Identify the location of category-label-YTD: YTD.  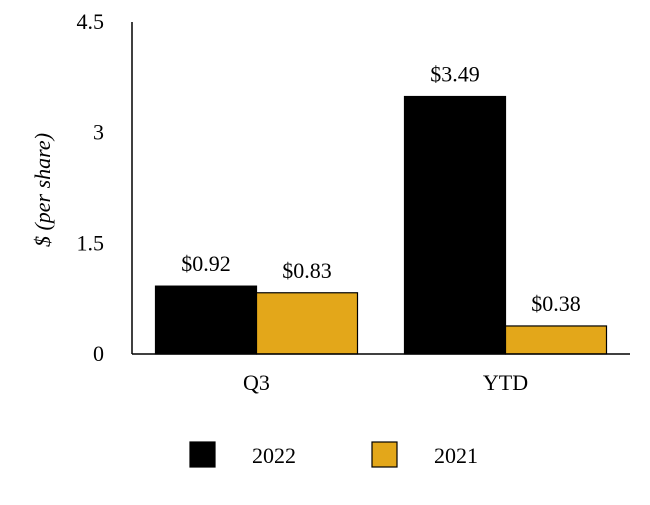
(505, 382).